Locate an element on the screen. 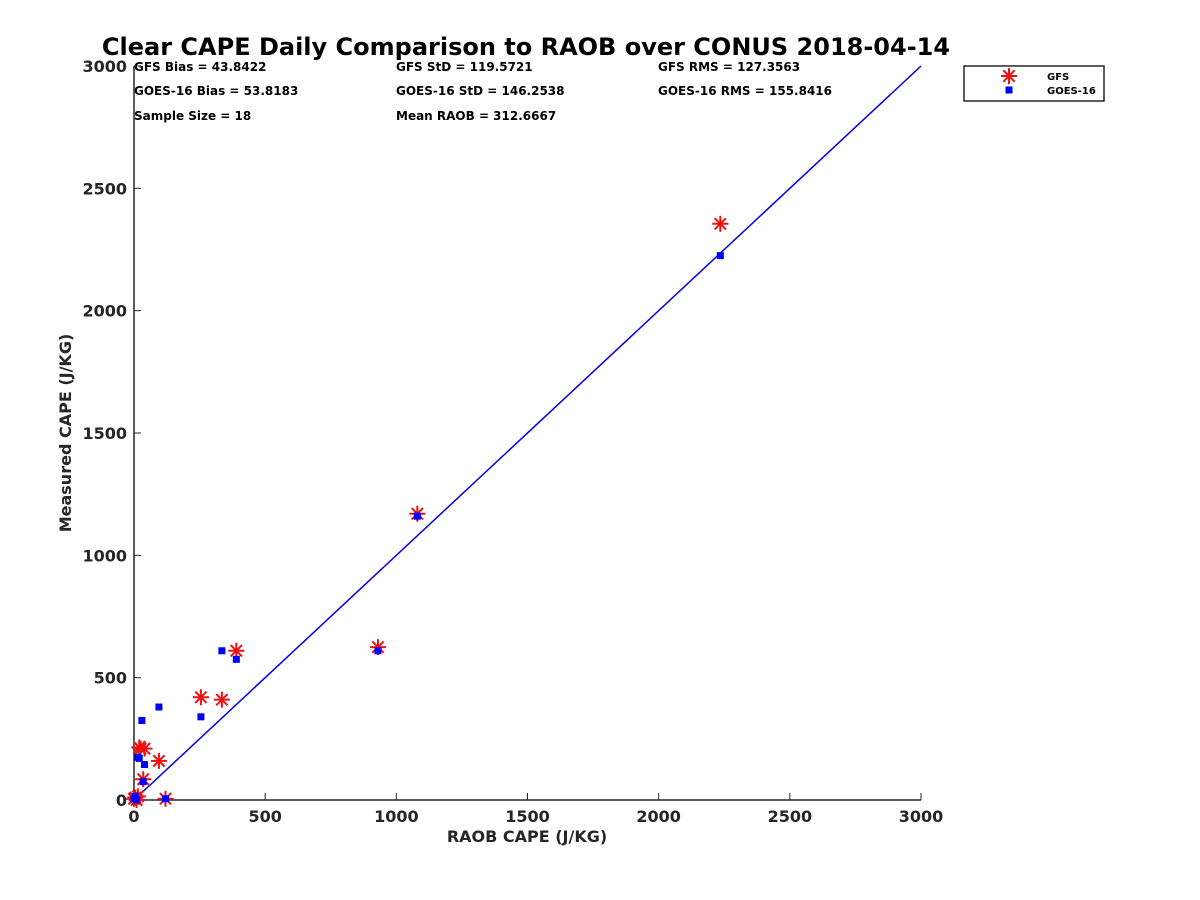 The width and height of the screenshot is (1200, 900). stat-label: Mean RAOB = 312.6667 is located at coordinates (476, 116).